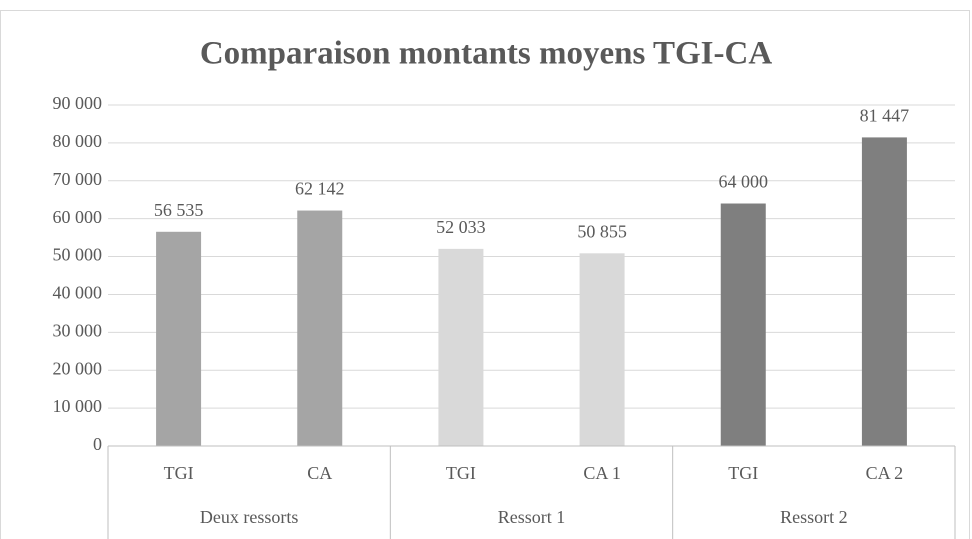  What do you see at coordinates (97, 444) in the screenshot?
I see `y-tick-label: 0` at bounding box center [97, 444].